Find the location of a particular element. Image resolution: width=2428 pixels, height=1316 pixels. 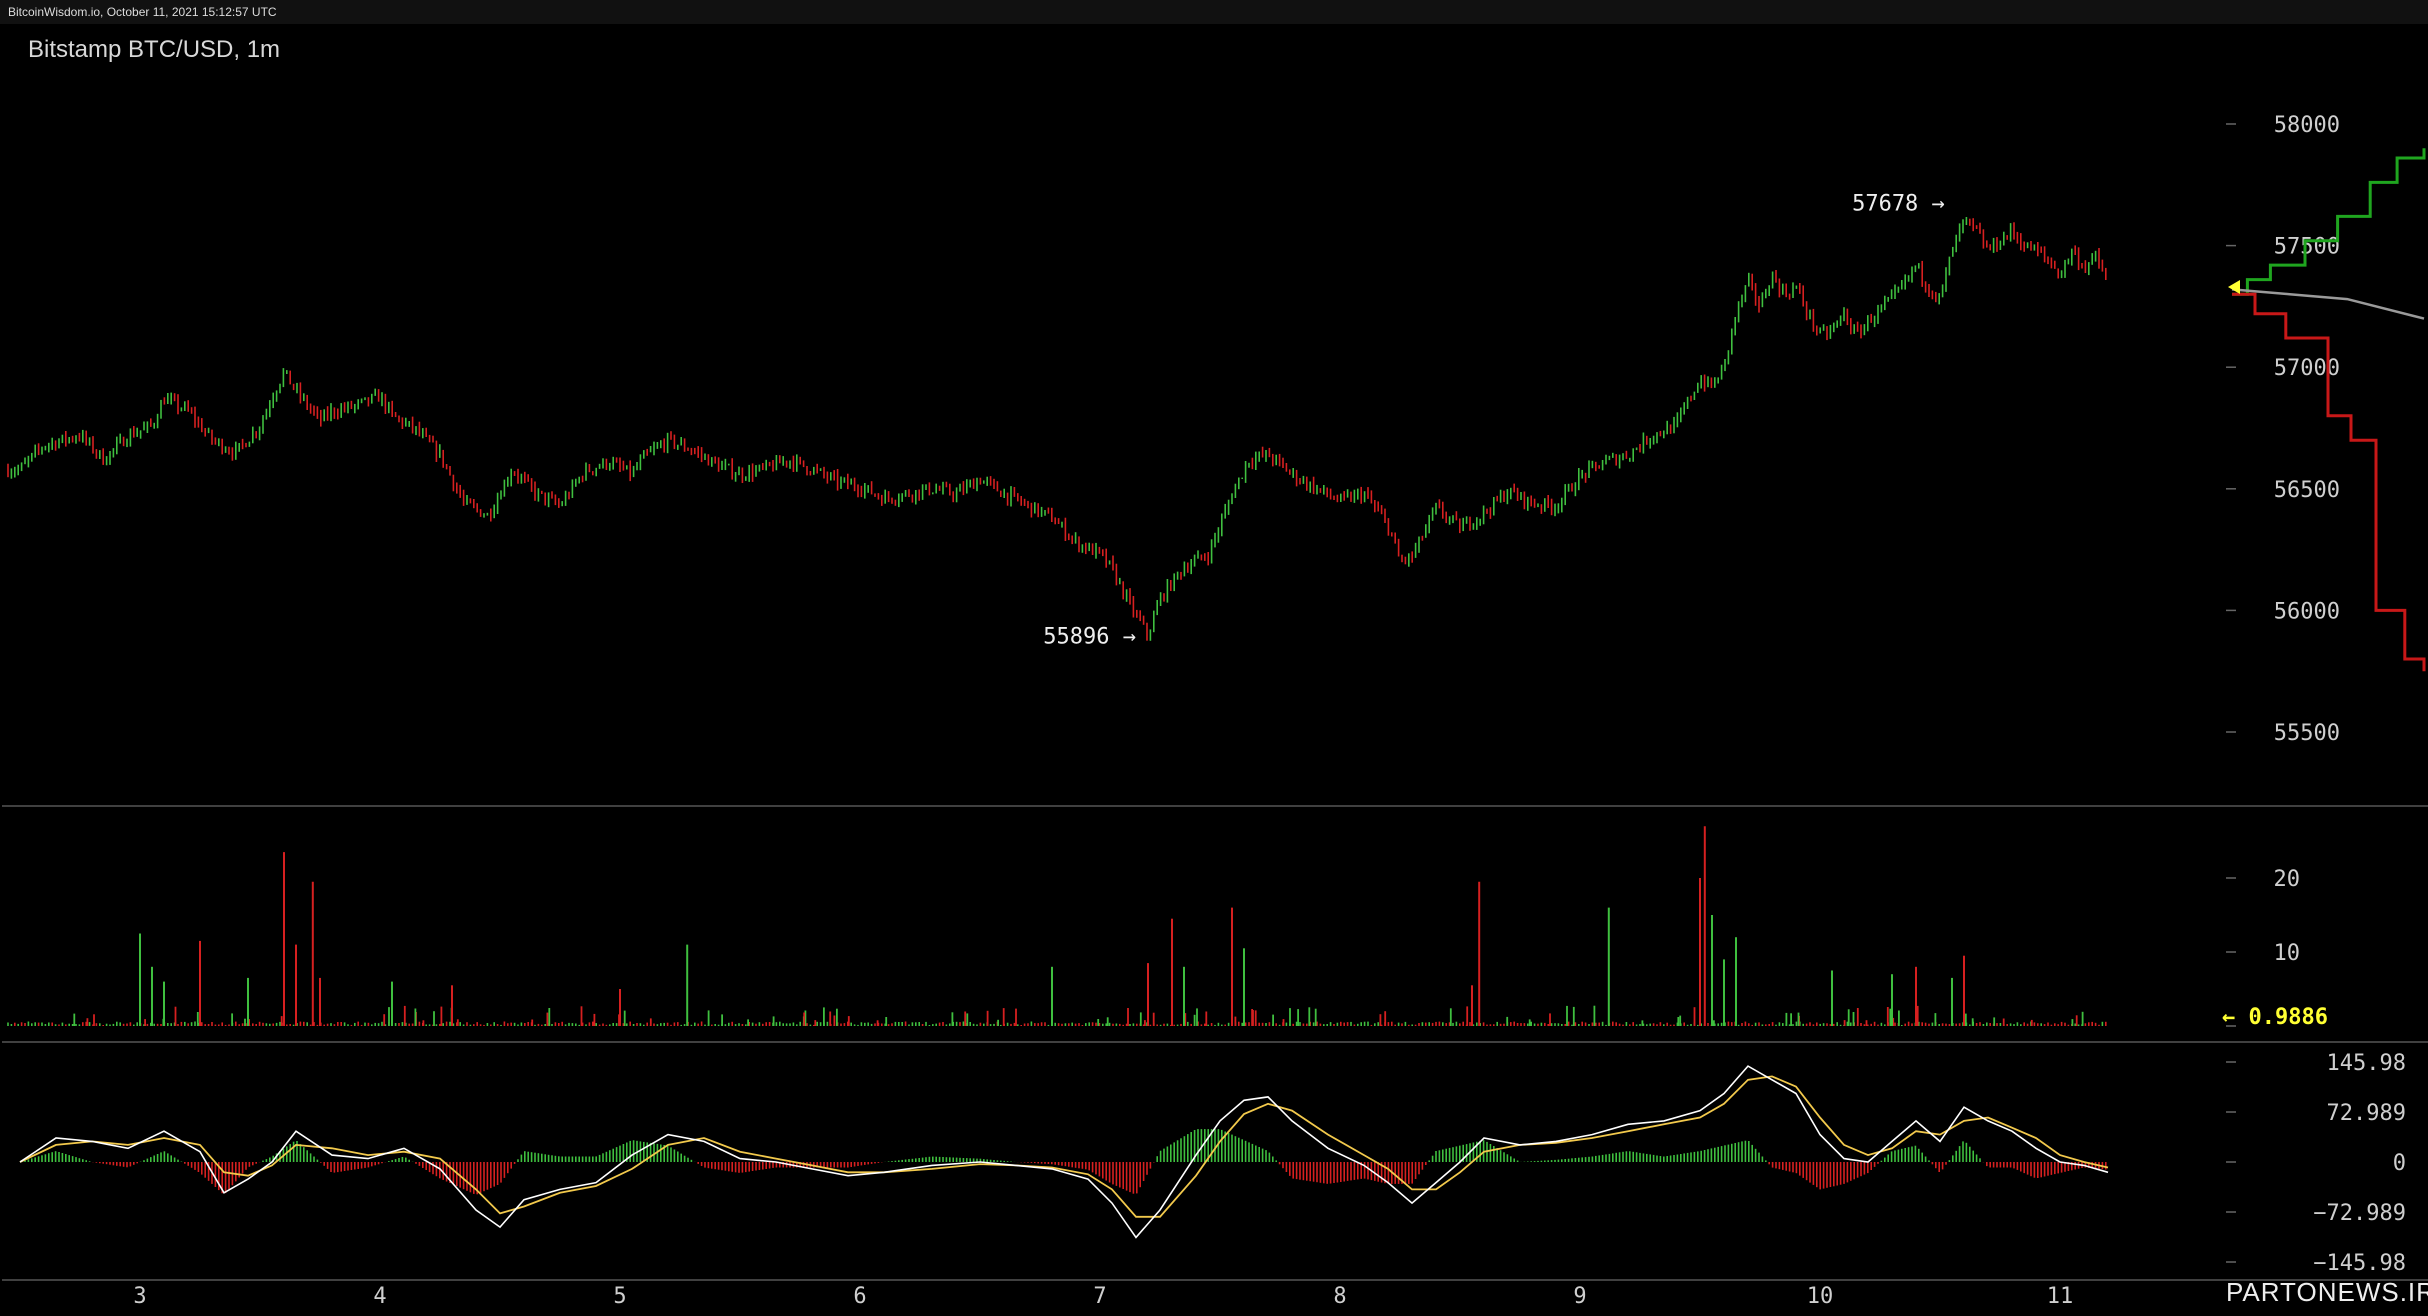

price-tick-label-4: 56000 is located at coordinates (2307, 611).